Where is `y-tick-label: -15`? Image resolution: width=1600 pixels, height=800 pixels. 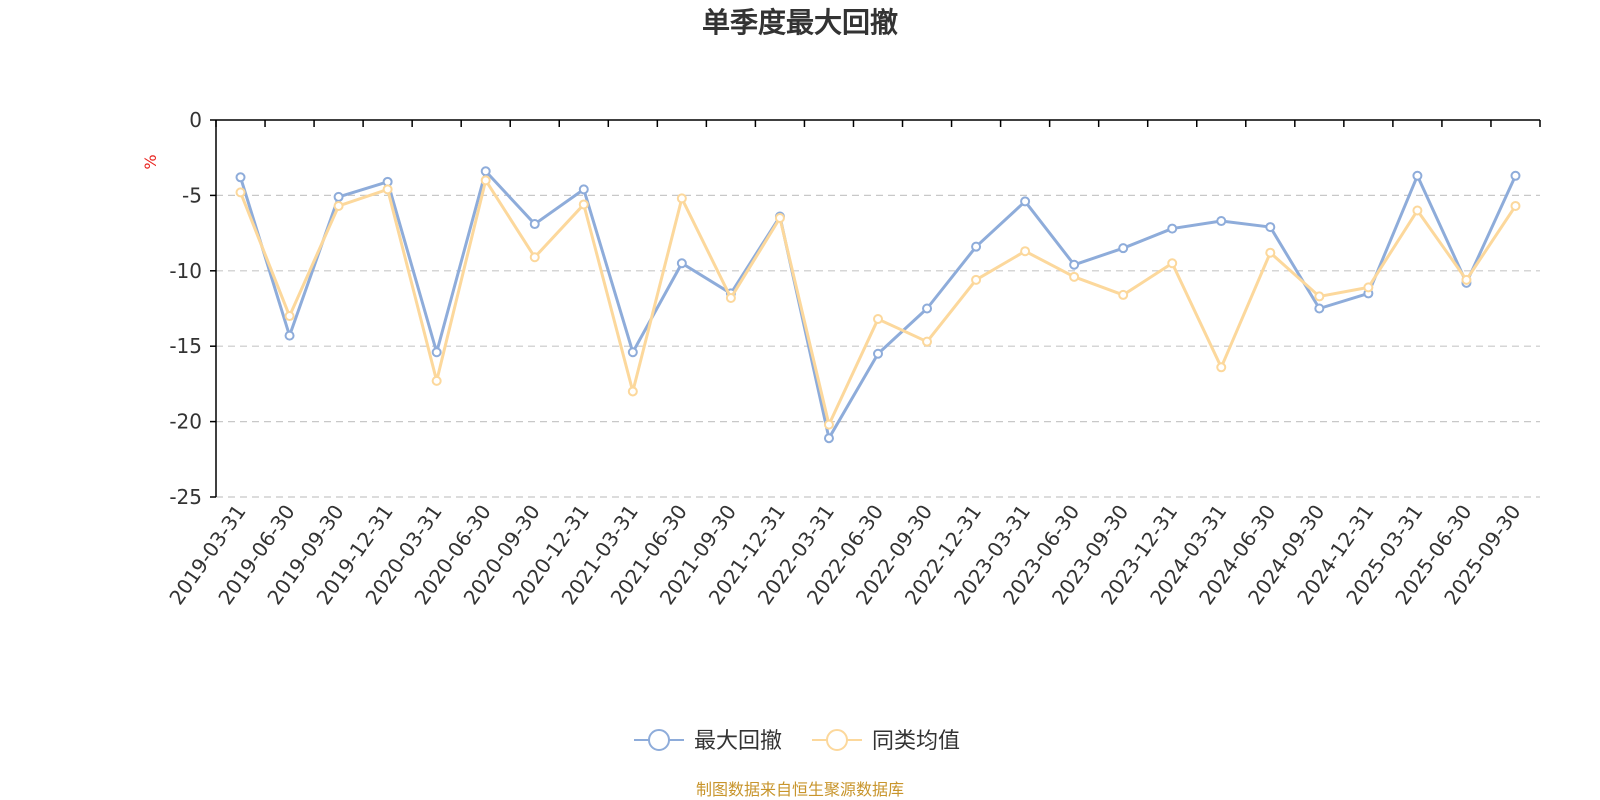 y-tick-label: -15 is located at coordinates (185, 346).